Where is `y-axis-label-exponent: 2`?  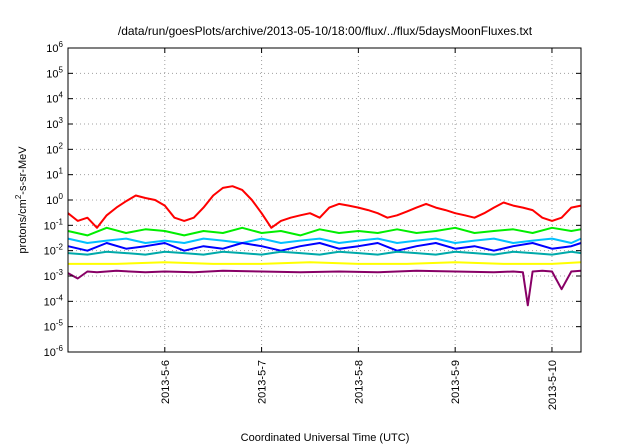 y-axis-label-exponent: 2 is located at coordinates (18, 196).